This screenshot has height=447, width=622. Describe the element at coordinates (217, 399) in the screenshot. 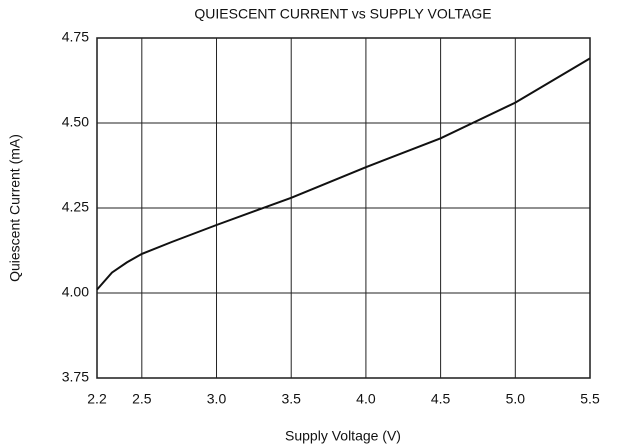

I see `x-tick-label: 3.0` at that location.